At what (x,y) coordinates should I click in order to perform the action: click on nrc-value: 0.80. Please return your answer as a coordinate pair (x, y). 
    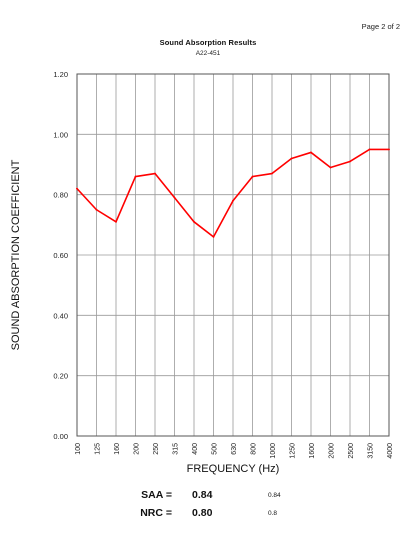
    Looking at the image, I should click on (202, 513).